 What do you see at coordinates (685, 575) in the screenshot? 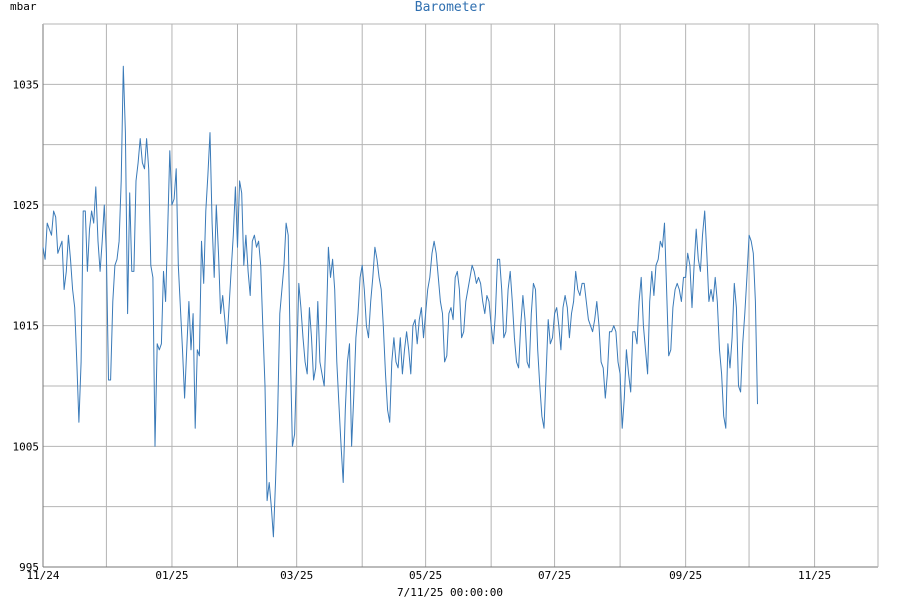
I see `x-tick-label: 09/25` at bounding box center [685, 575].